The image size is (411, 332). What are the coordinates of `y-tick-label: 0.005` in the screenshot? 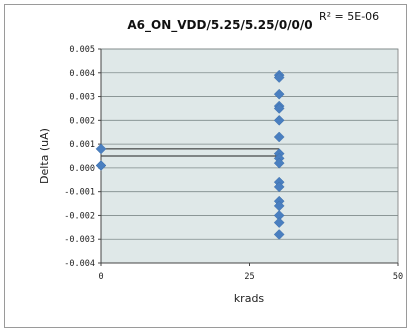 It's located at (82, 50).